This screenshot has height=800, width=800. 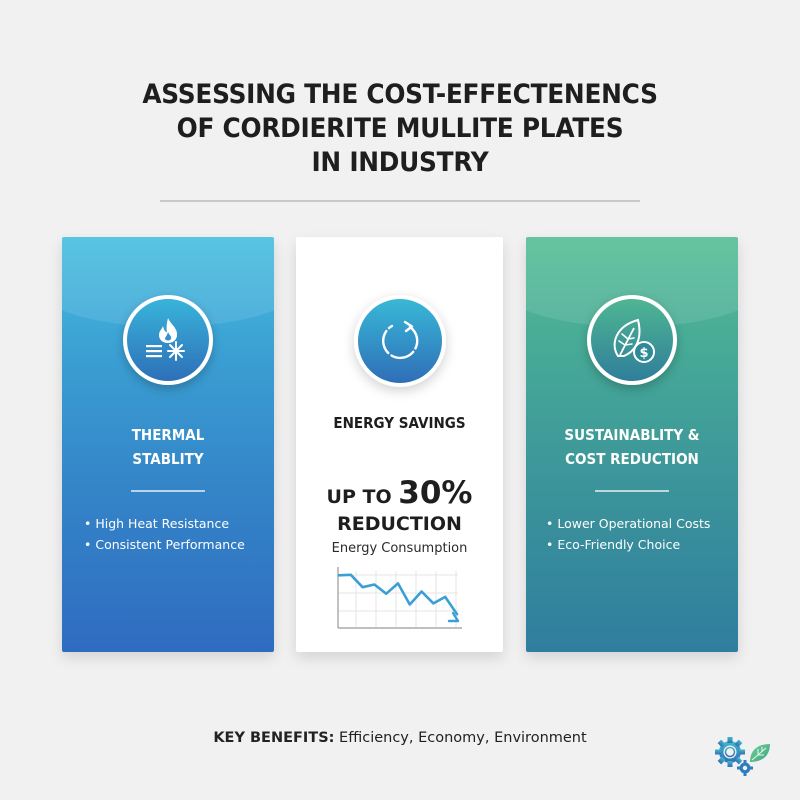 I want to click on card-heading: ENERGY SAVINGS, so click(x=399, y=423).